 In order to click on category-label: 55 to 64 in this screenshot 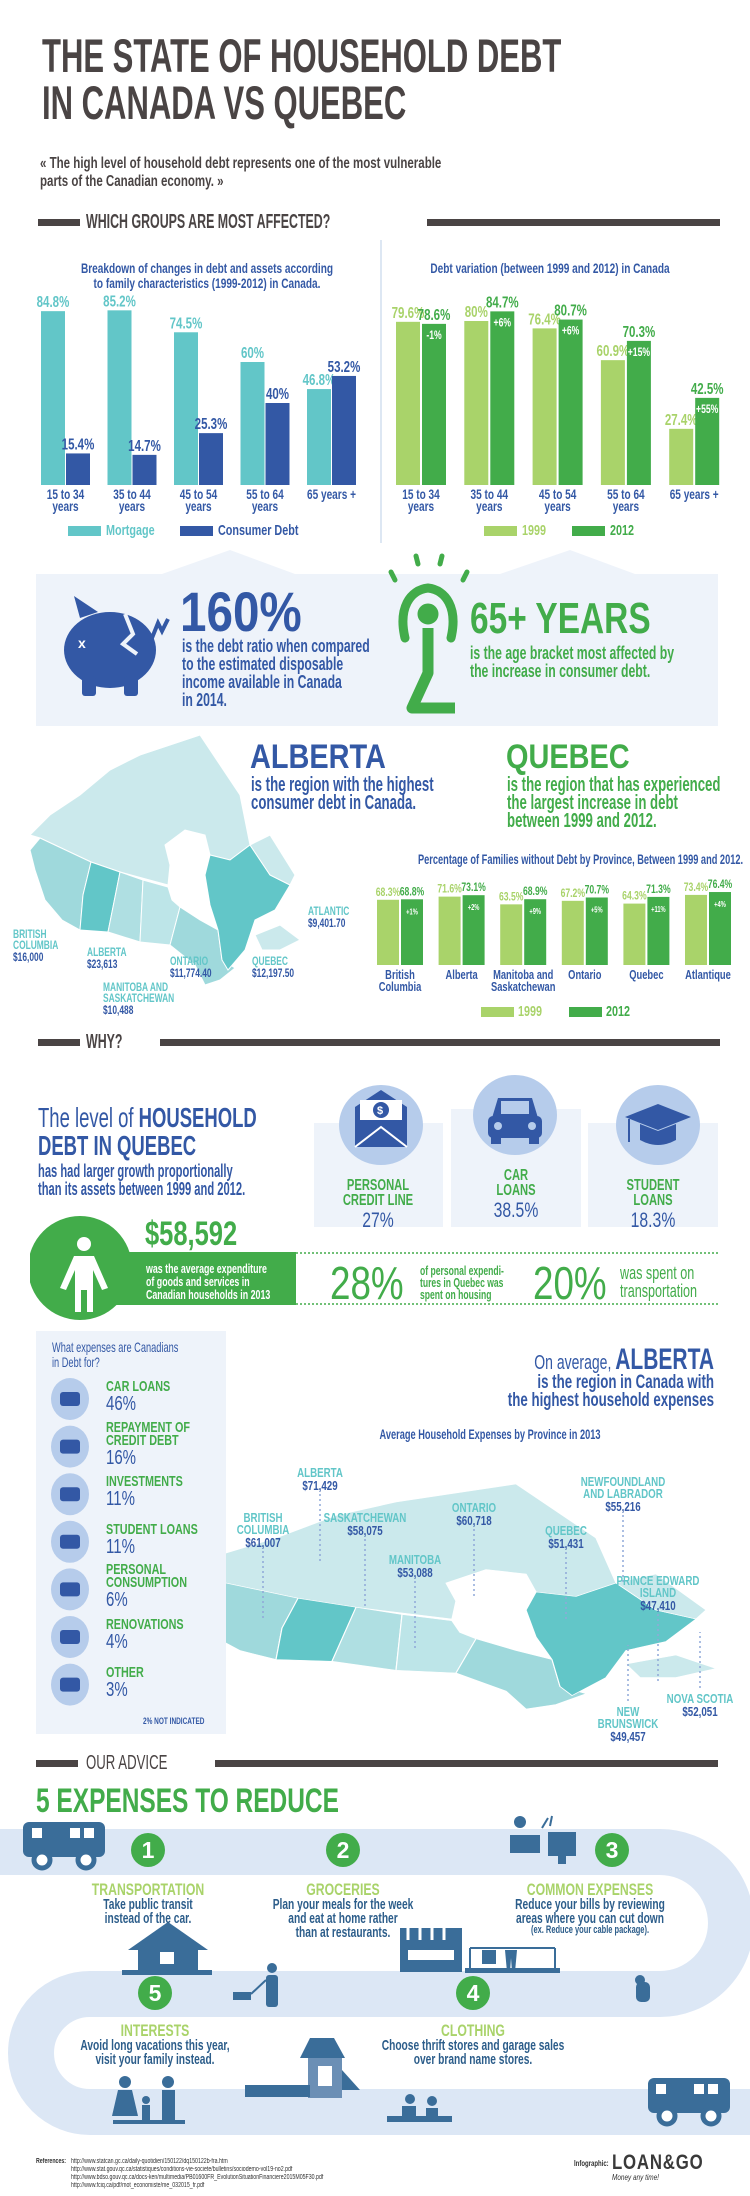, I will do `click(265, 494)`.